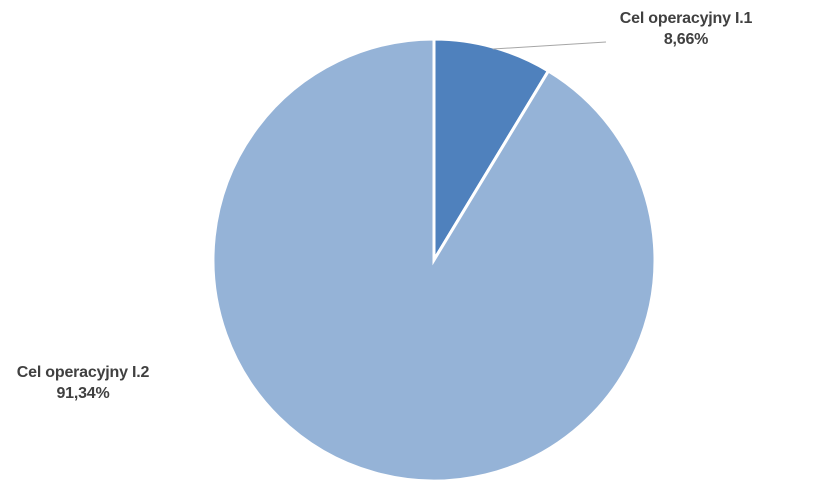 The image size is (817, 482). I want to click on slice-label-cel-operacyjny-i2: Cel operacyjny I.2 91,34%, so click(83, 383).